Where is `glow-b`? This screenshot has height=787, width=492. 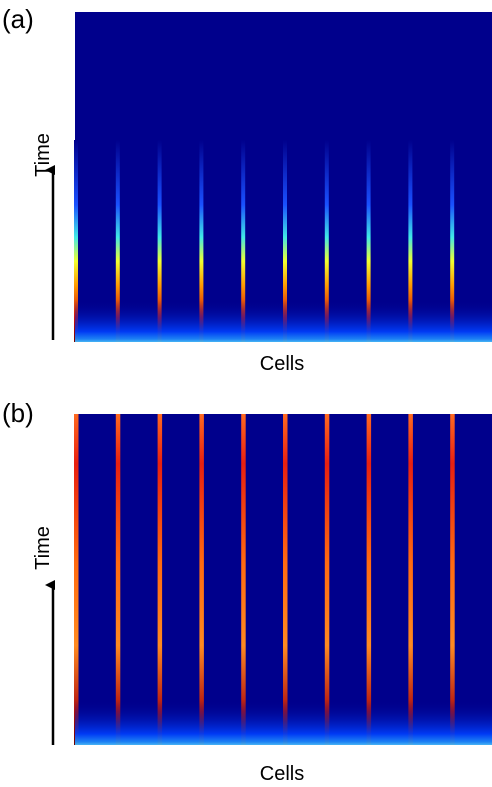
glow-b is located at coordinates (283, 722).